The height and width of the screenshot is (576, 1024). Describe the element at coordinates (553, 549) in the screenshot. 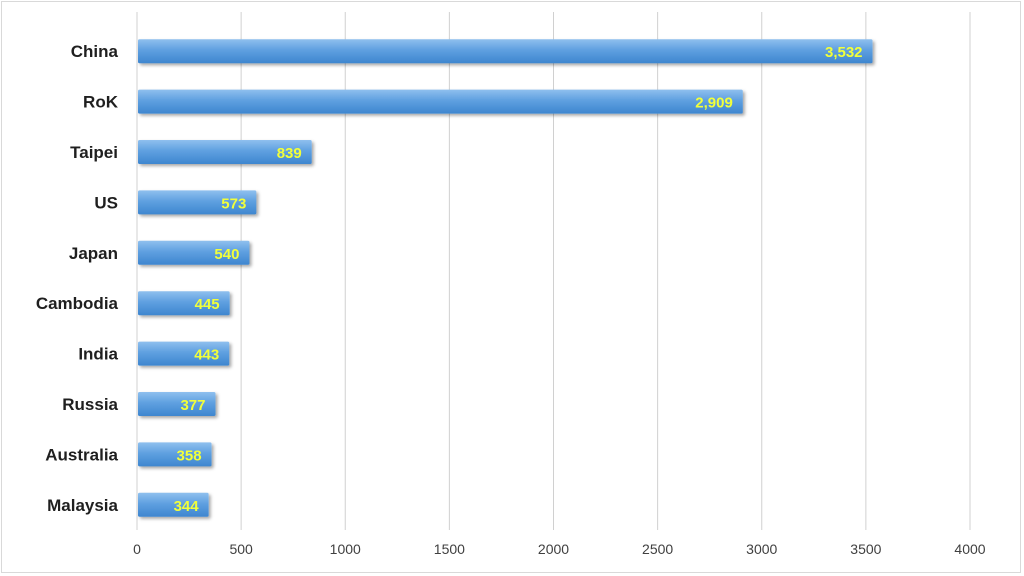

I see `x-tick-label: 2000` at that location.